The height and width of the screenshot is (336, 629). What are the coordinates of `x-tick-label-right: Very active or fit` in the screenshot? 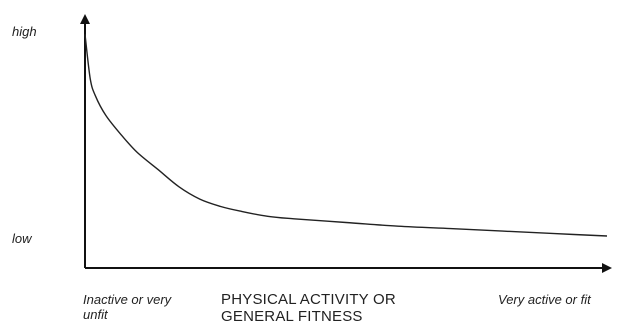 It's located at (544, 299).